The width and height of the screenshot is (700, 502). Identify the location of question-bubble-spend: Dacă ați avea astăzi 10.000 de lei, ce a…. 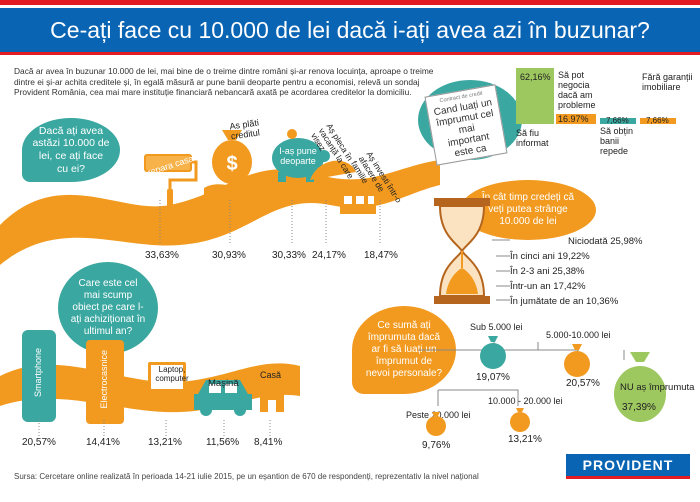
(71, 150).